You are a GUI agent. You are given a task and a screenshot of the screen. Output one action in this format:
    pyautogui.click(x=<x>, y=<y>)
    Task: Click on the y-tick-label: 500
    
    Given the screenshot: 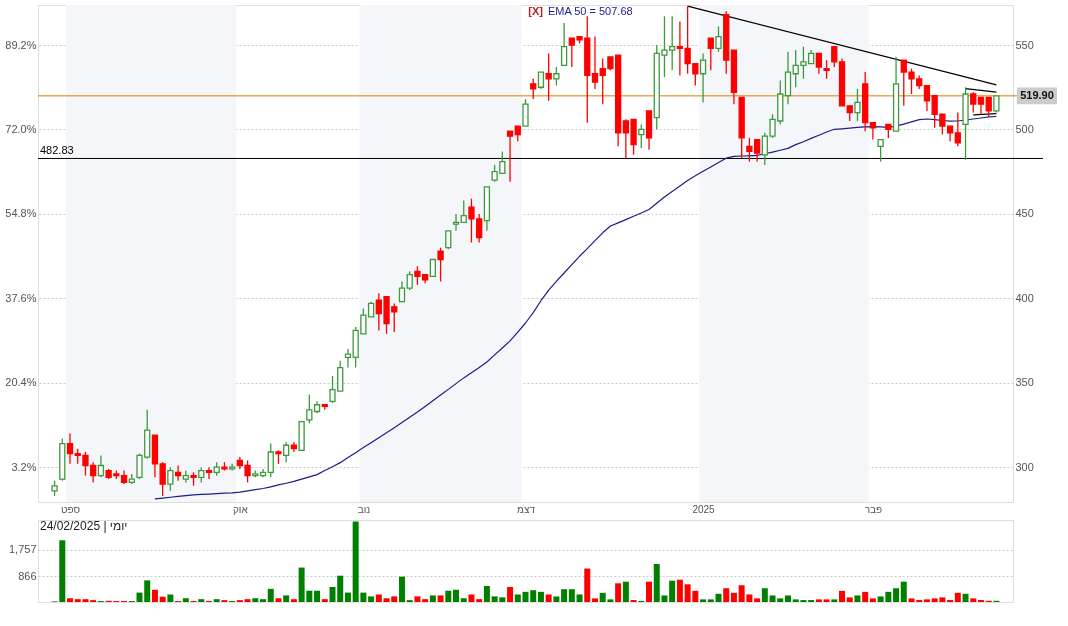 What is the action you would take?
    pyautogui.click(x=1024, y=128)
    